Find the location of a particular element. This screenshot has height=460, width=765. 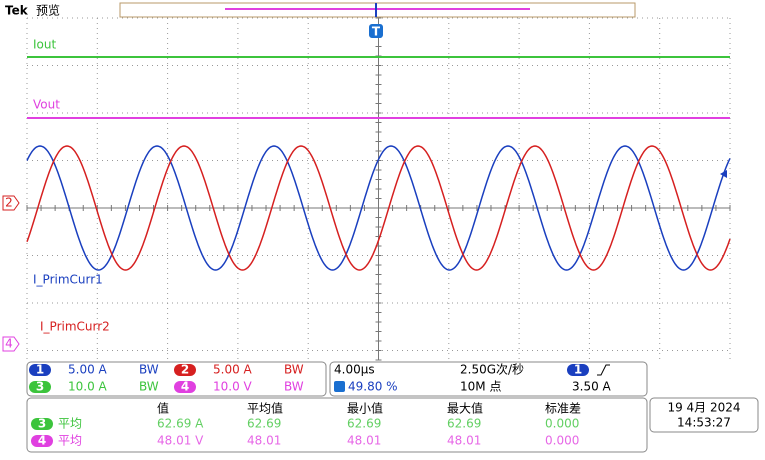

trigger-position-icon is located at coordinates (339, 386).